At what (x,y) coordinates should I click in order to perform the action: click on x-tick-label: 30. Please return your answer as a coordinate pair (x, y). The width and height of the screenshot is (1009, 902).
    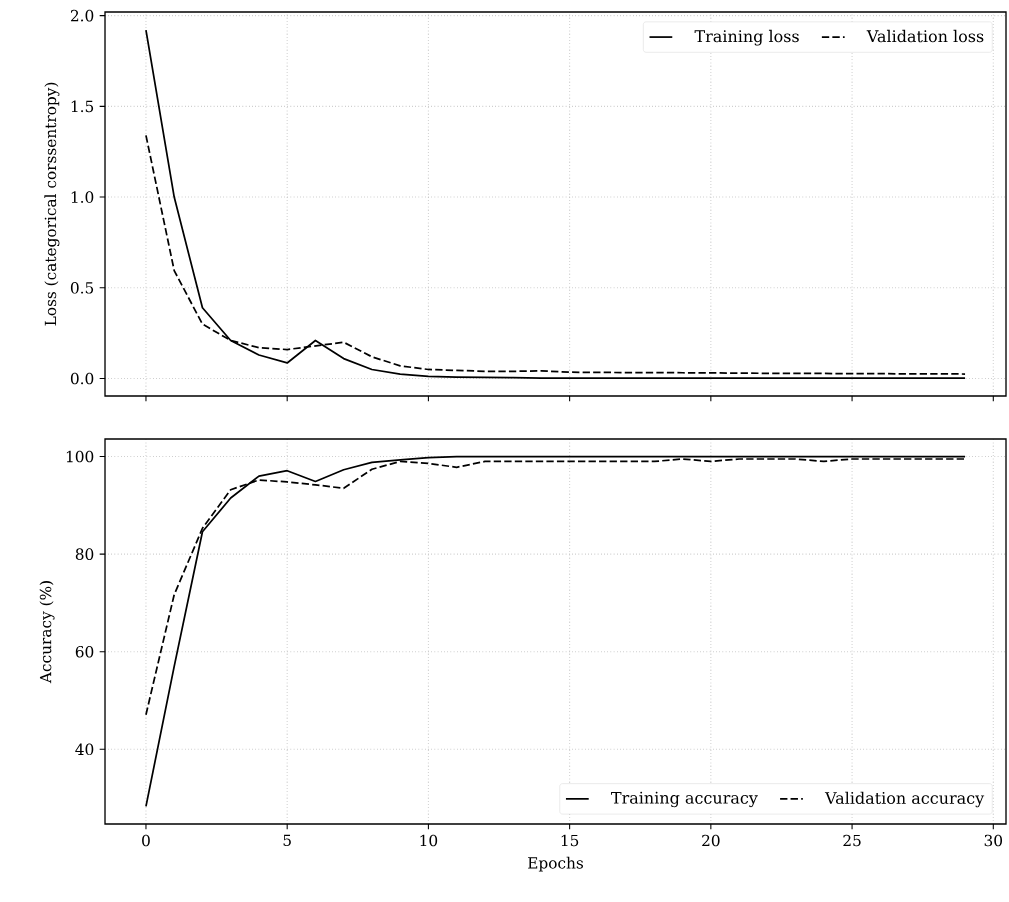
    Looking at the image, I should click on (993, 840).